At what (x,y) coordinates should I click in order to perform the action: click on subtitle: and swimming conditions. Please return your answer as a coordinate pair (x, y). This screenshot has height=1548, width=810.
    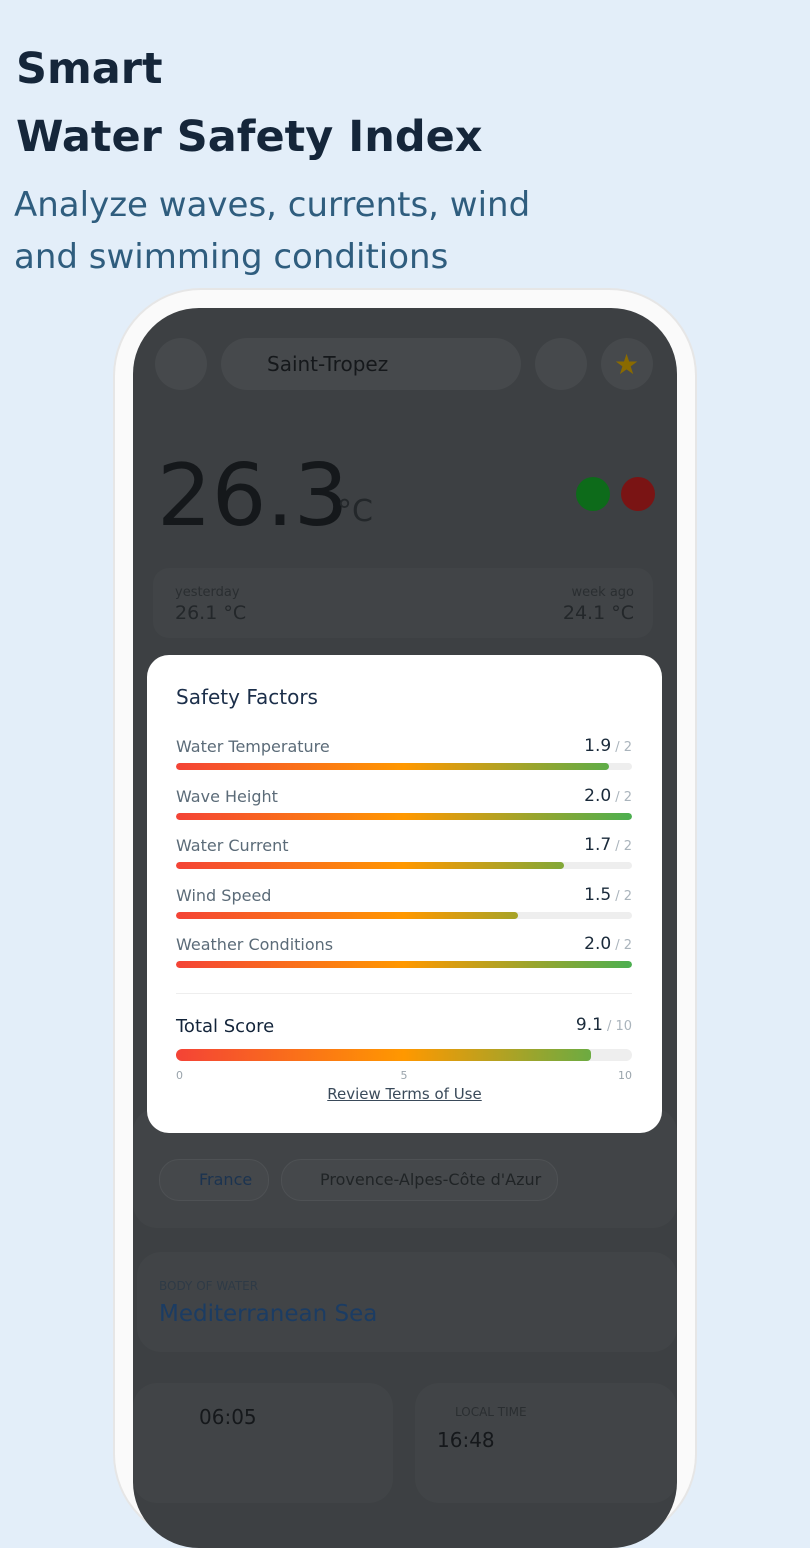
    Looking at the image, I should click on (231, 257).